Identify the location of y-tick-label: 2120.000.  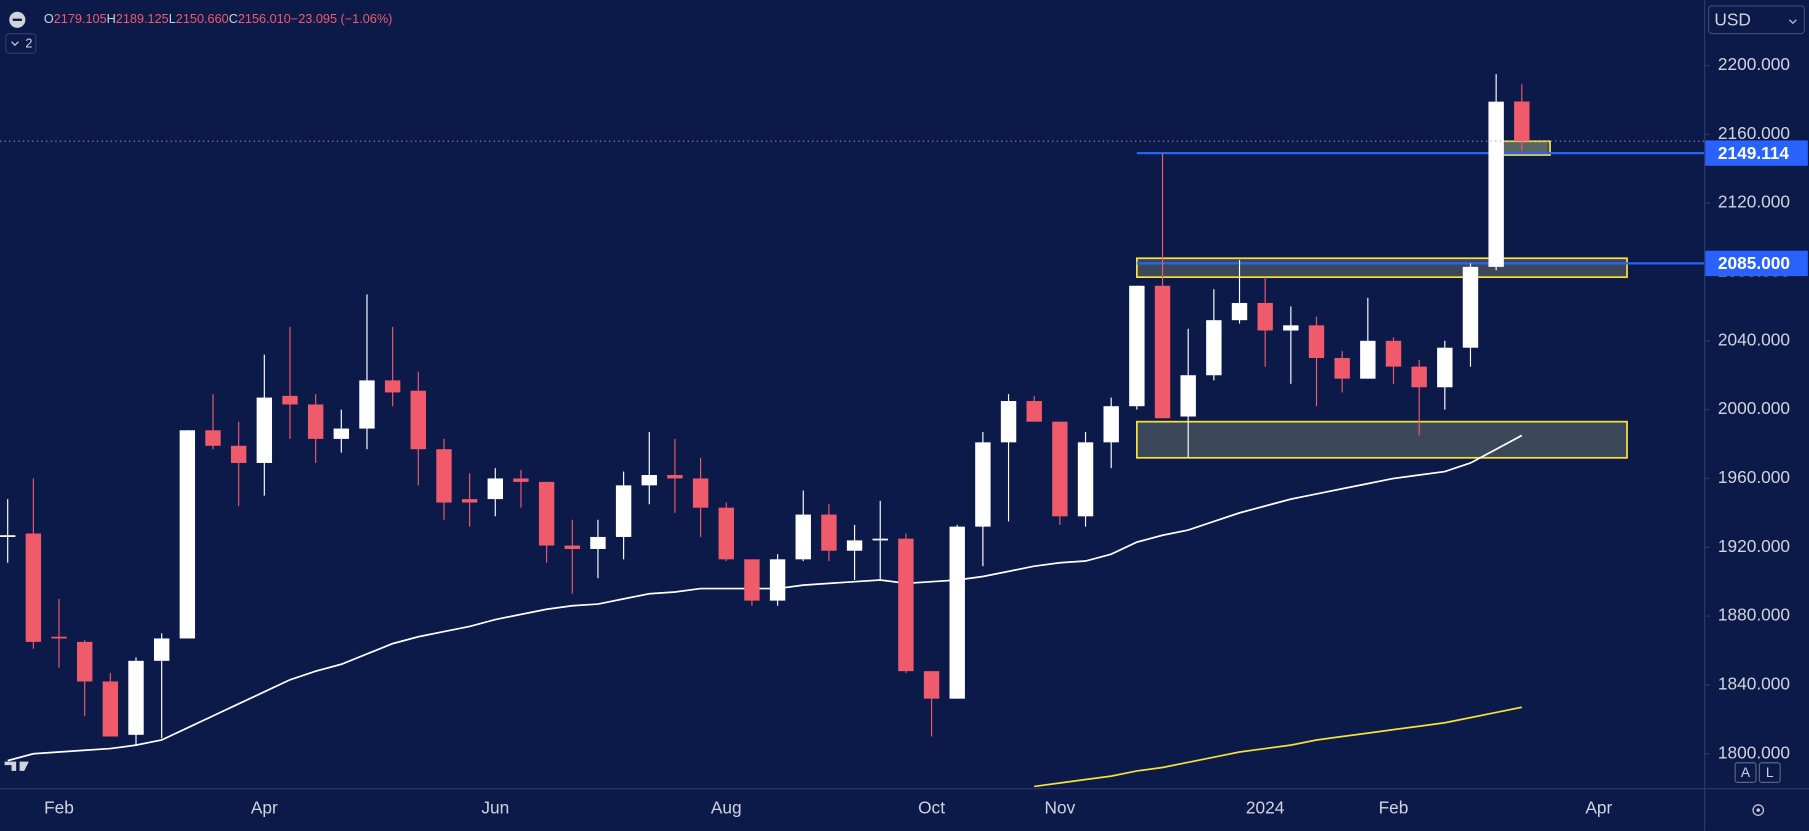
(1754, 202).